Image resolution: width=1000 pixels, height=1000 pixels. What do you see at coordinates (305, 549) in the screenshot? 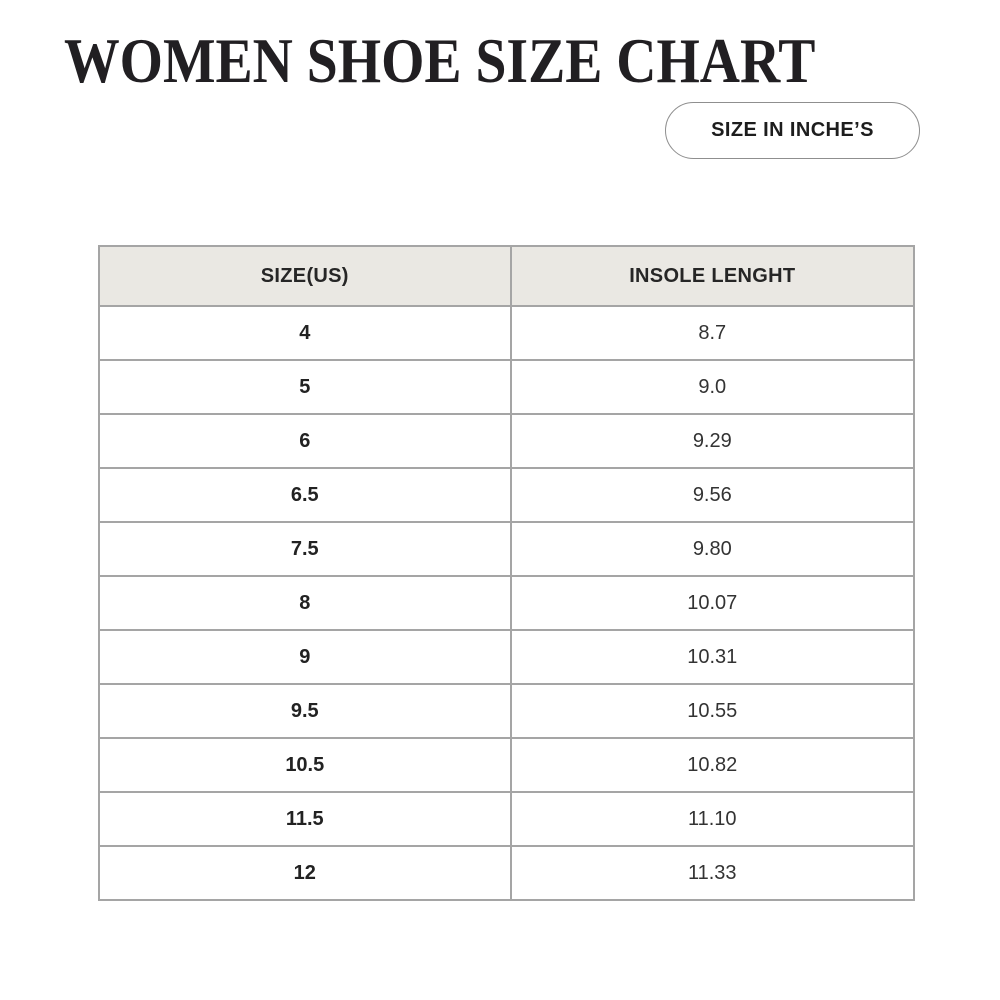
I see `size-value: 7.5` at bounding box center [305, 549].